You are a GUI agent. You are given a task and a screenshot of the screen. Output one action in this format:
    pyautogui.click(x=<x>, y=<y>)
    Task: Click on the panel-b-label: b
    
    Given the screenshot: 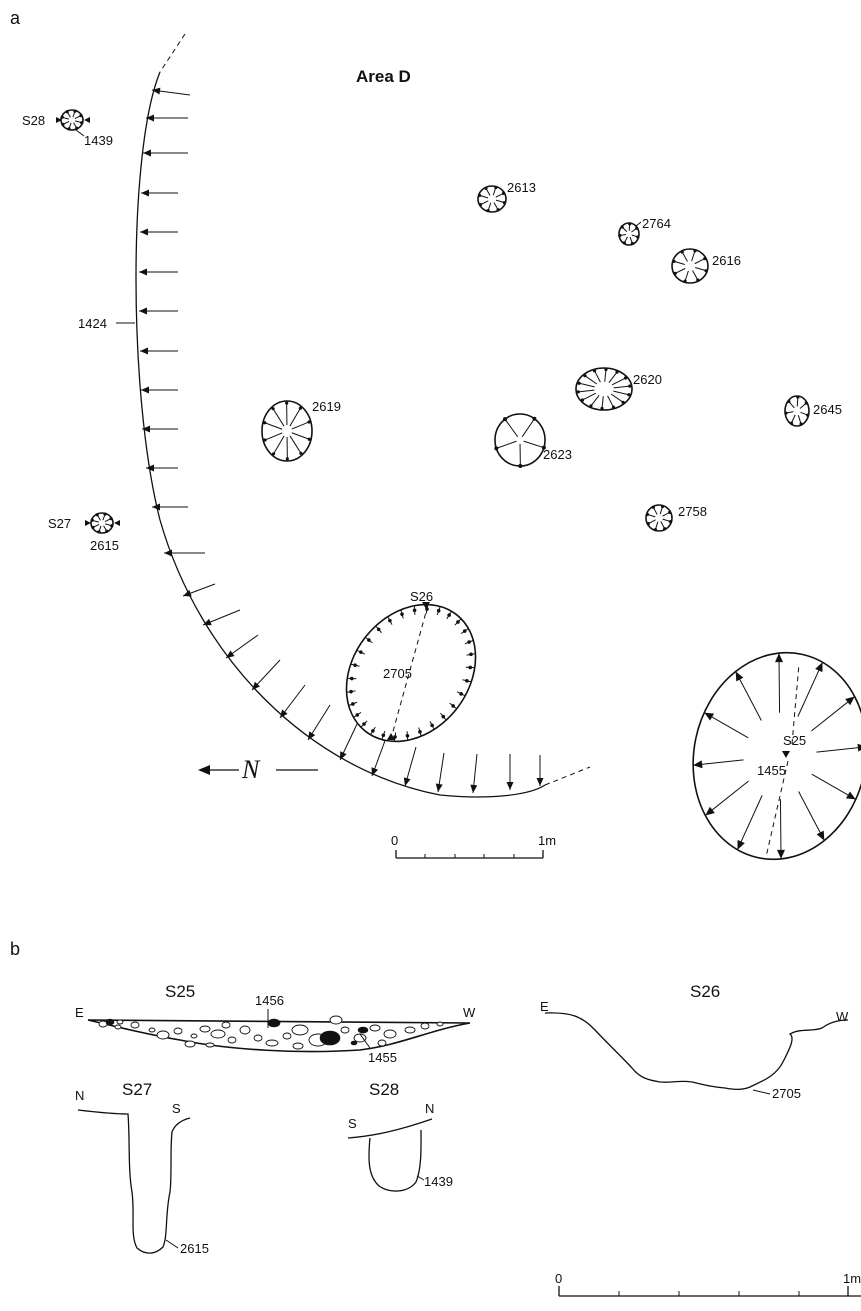 What is the action you would take?
    pyautogui.click(x=15, y=949)
    